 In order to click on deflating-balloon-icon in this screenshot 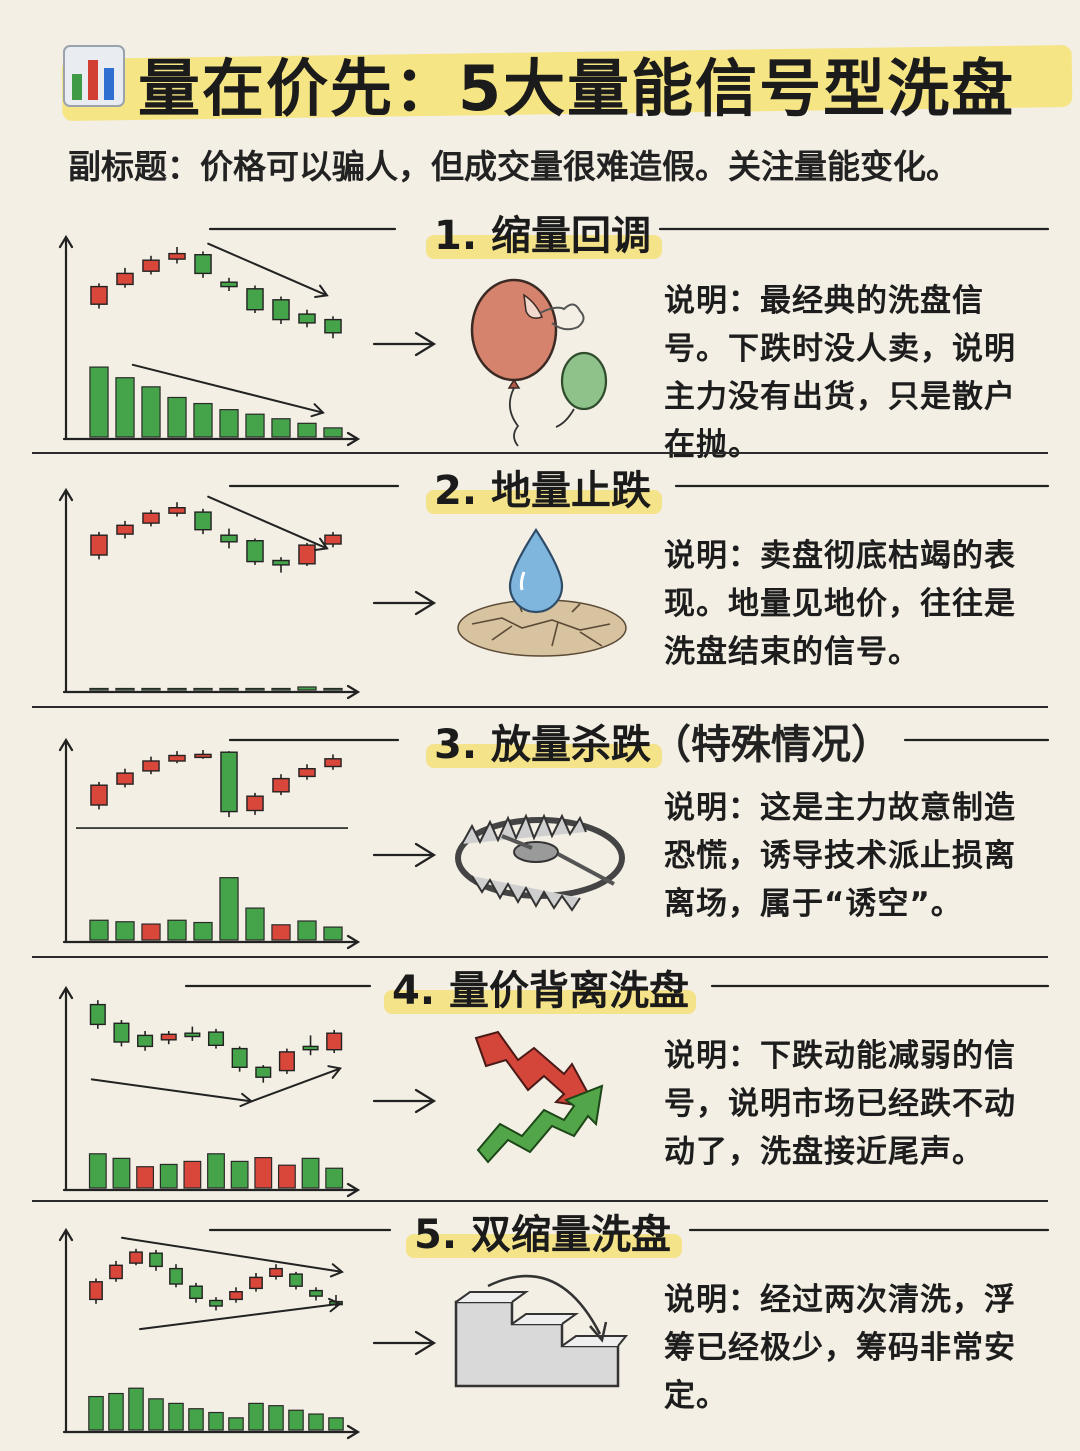, I will do `click(539, 362)`.